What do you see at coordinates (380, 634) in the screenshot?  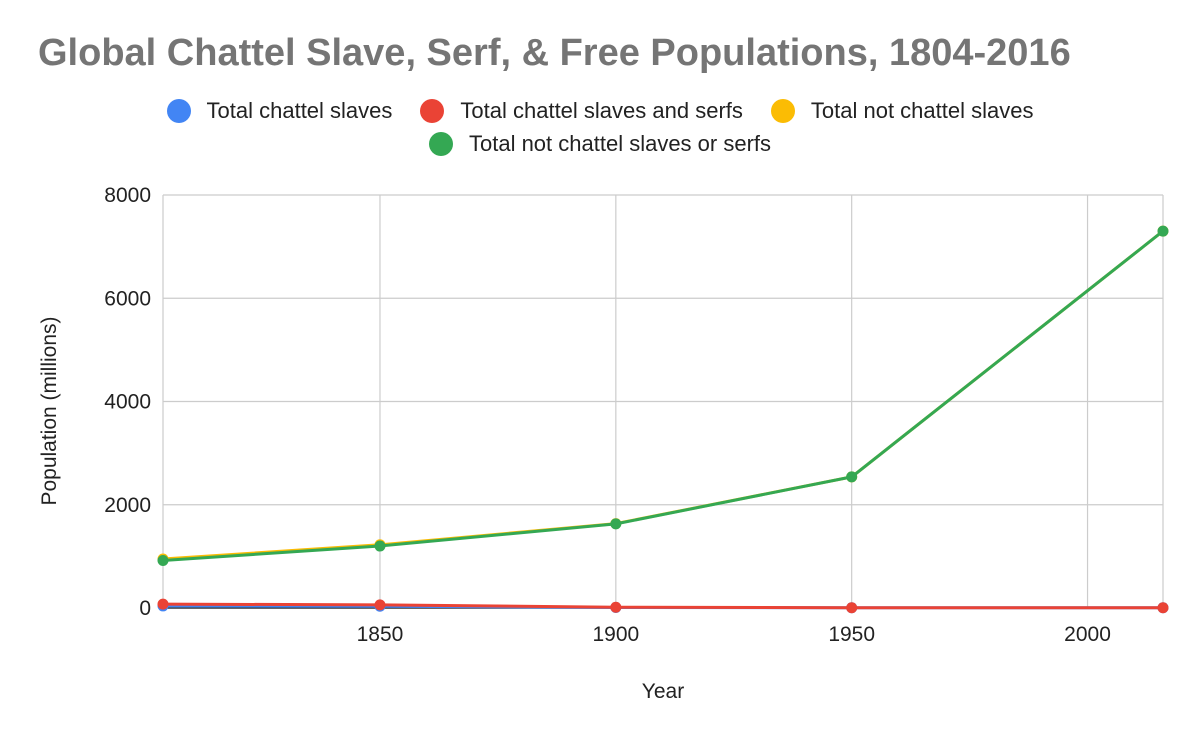 I see `x-tick-label: 1850` at bounding box center [380, 634].